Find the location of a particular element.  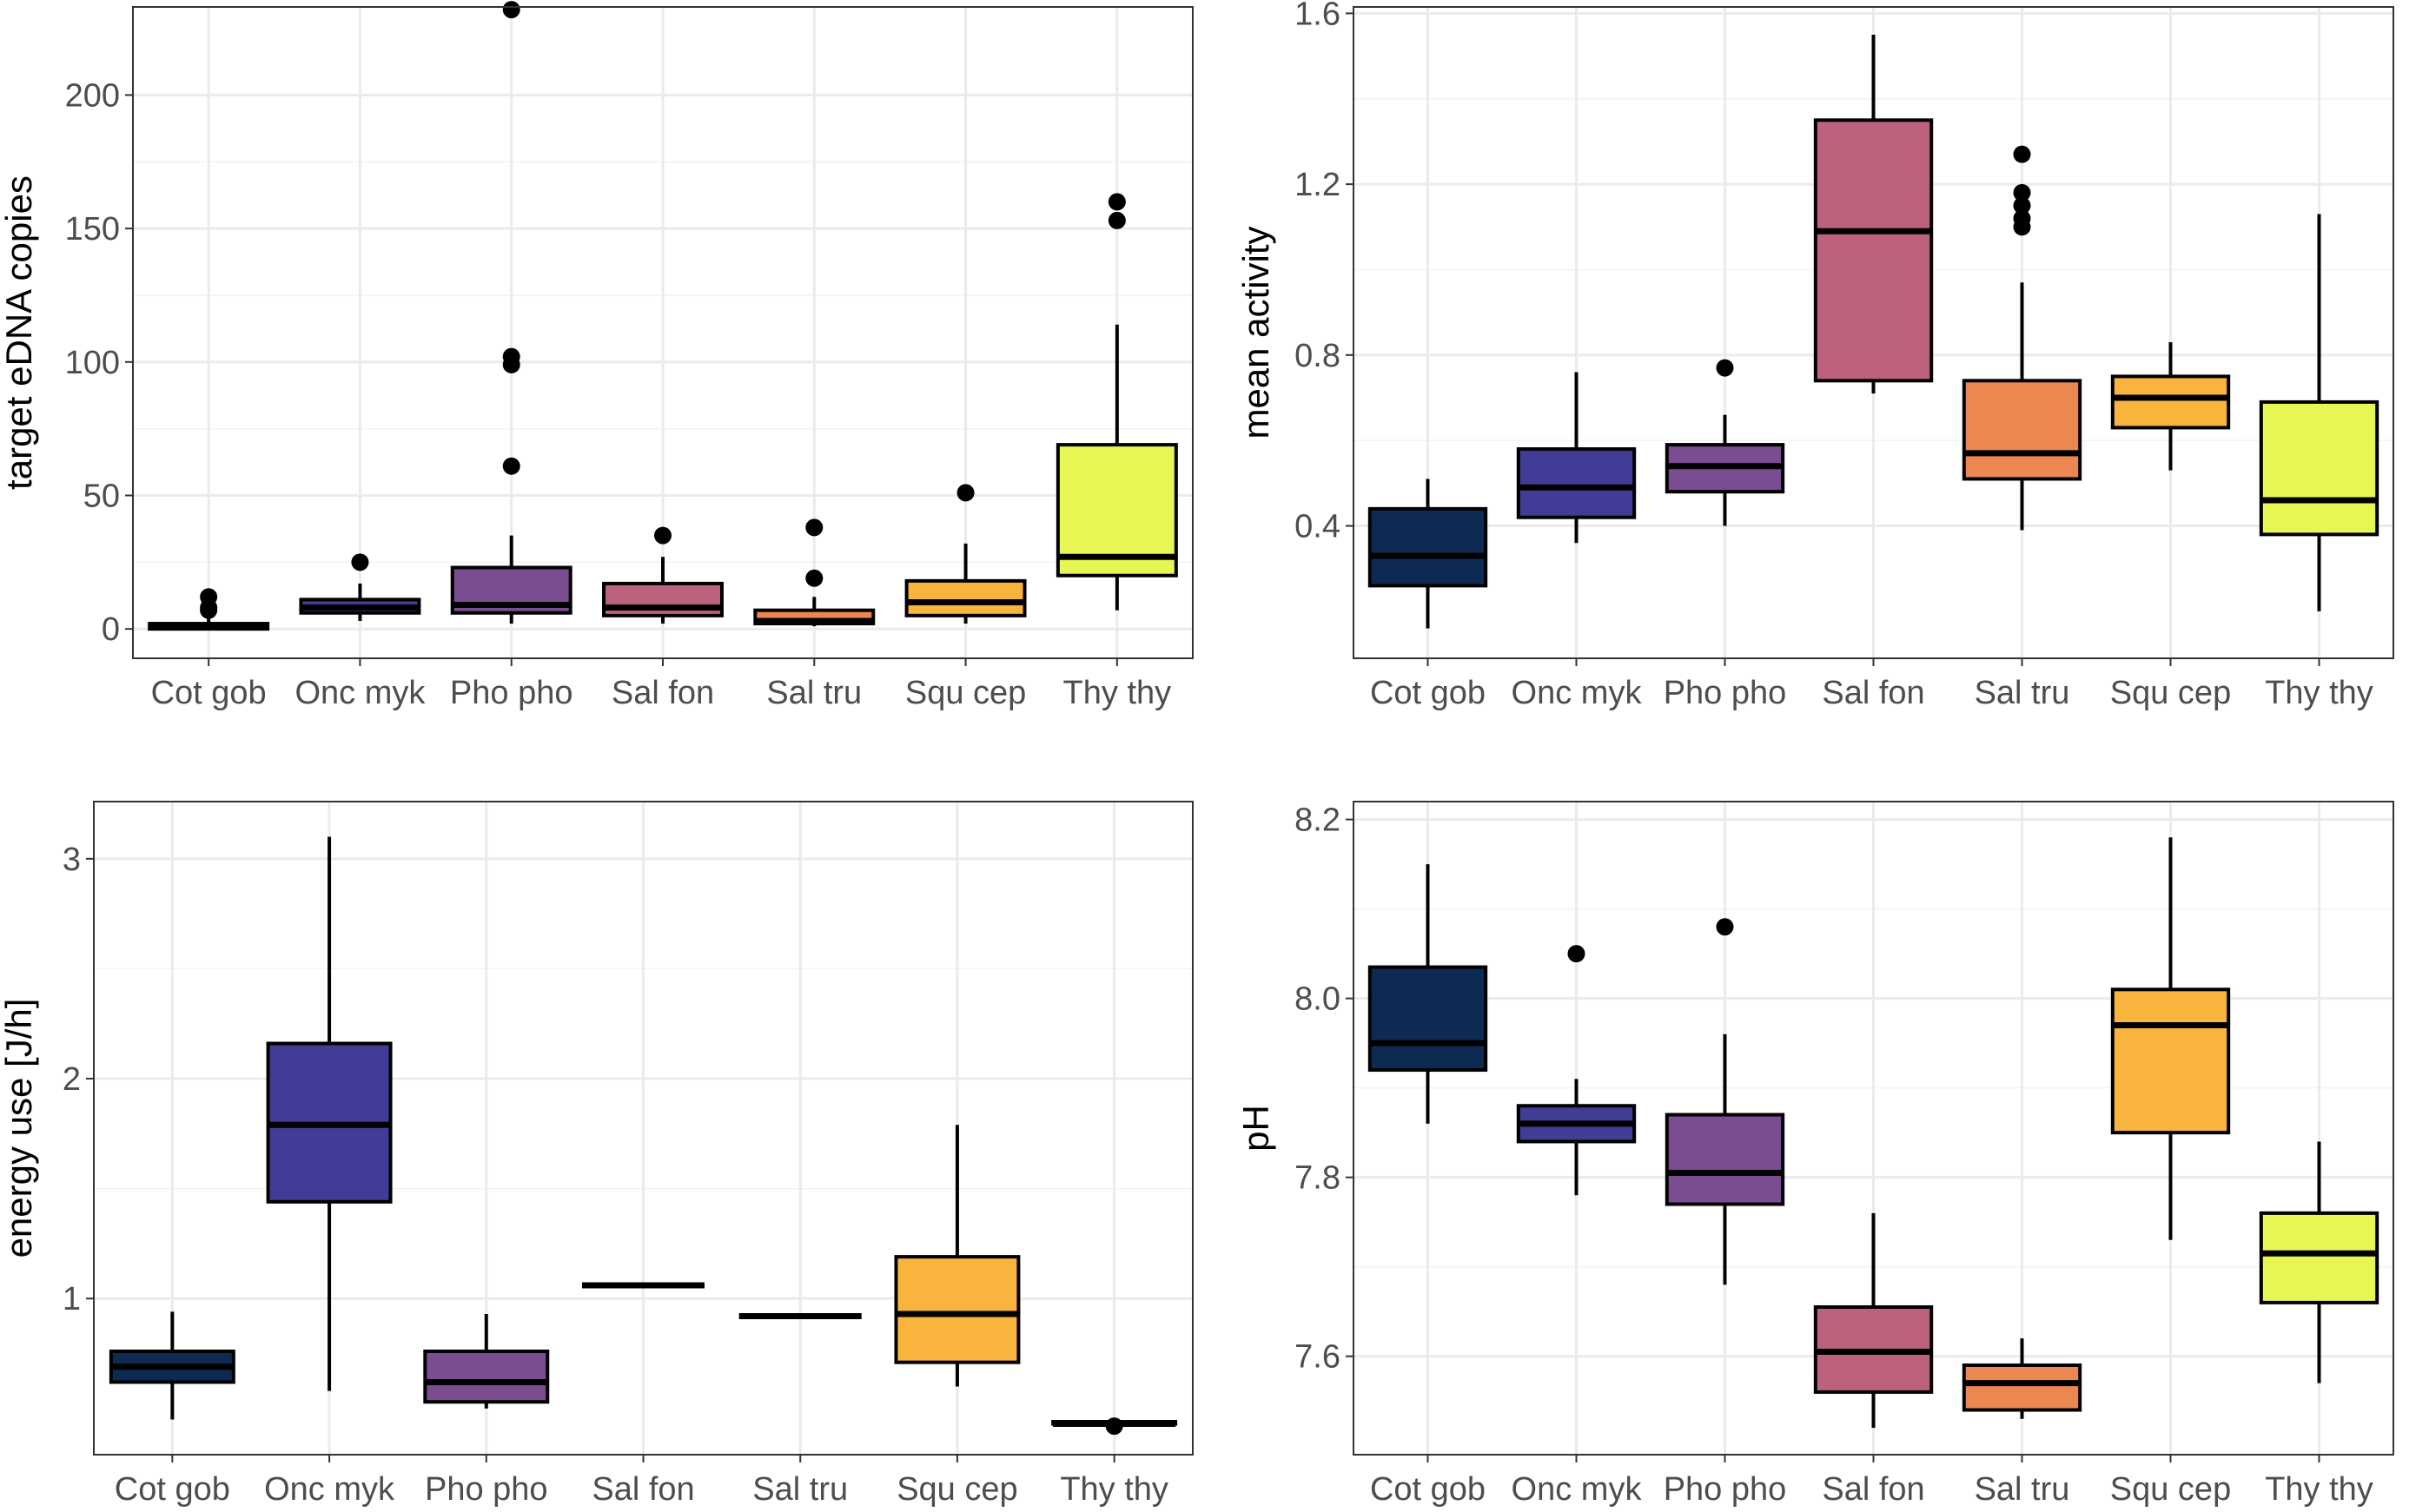

y-axis-title: energy use [J/h] is located at coordinates (19, 1128).